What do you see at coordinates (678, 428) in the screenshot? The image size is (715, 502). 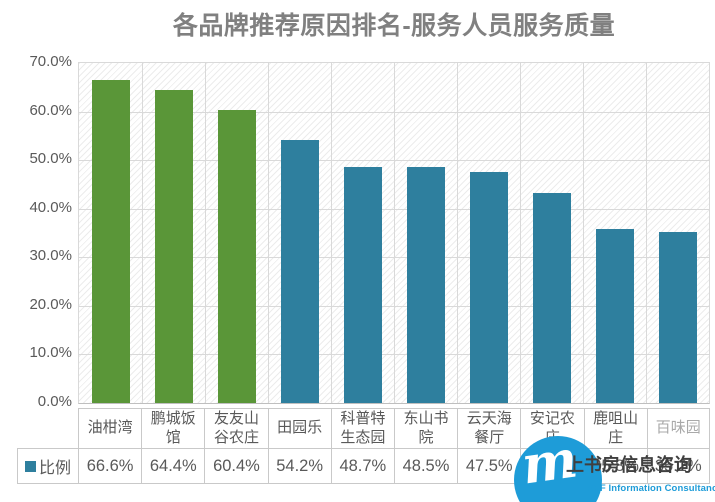 I see `category-label: 百味园` at bounding box center [678, 428].